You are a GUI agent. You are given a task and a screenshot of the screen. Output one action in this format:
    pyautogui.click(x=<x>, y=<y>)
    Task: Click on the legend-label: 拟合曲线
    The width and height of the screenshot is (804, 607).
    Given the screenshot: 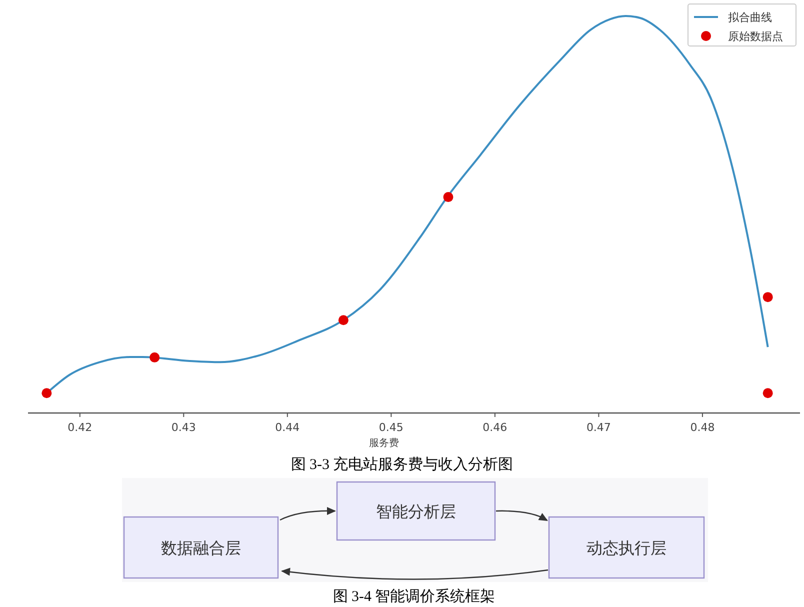 What is the action you would take?
    pyautogui.click(x=750, y=17)
    